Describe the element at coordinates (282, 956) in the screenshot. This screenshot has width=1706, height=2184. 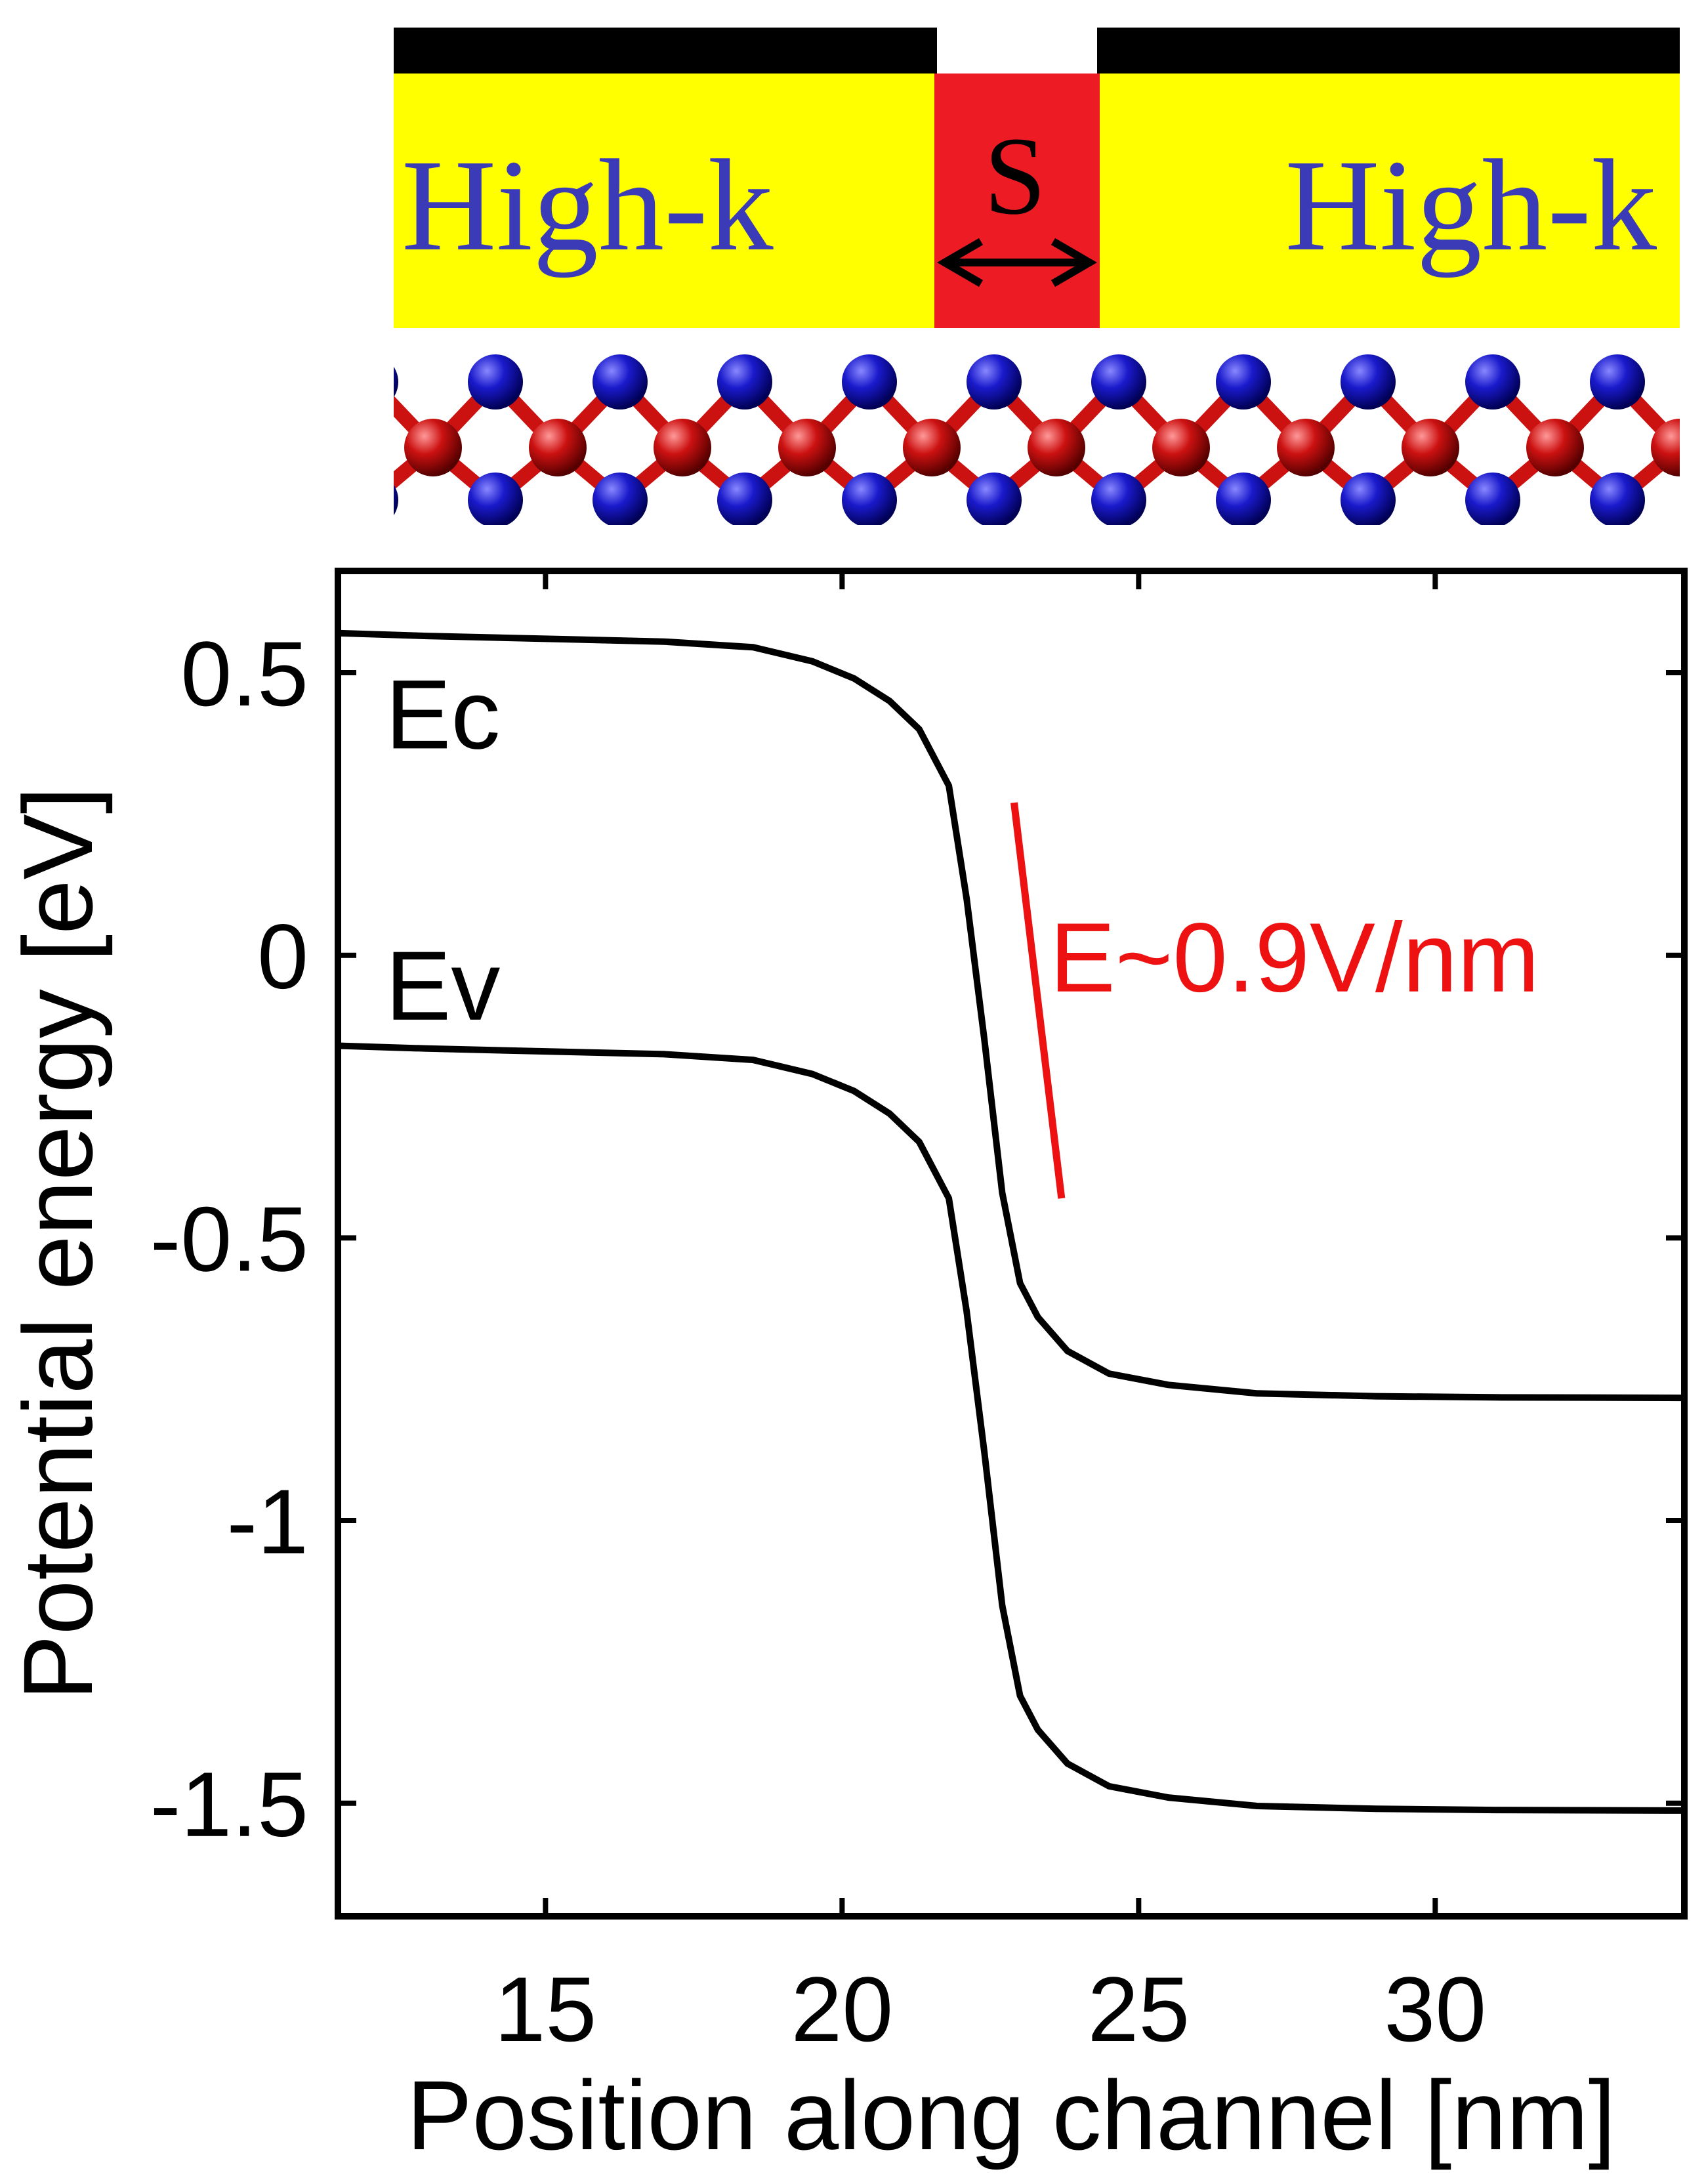
I see `y-tick-label: 0` at that location.